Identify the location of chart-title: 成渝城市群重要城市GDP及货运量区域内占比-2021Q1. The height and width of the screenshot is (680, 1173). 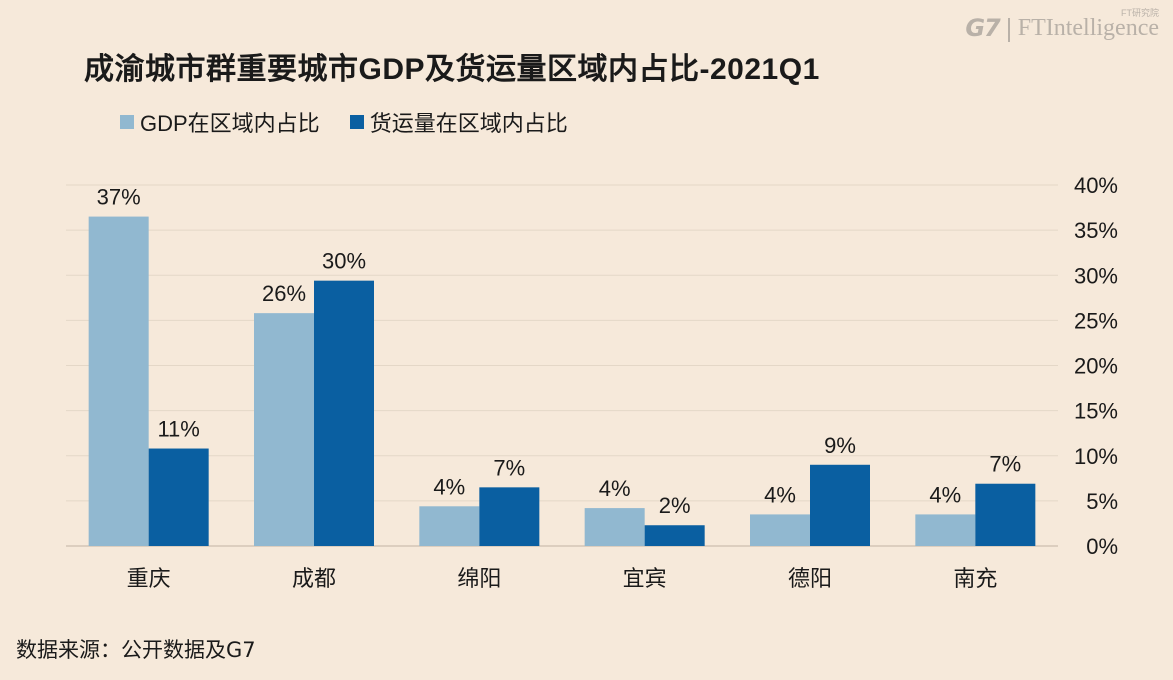
(452, 69).